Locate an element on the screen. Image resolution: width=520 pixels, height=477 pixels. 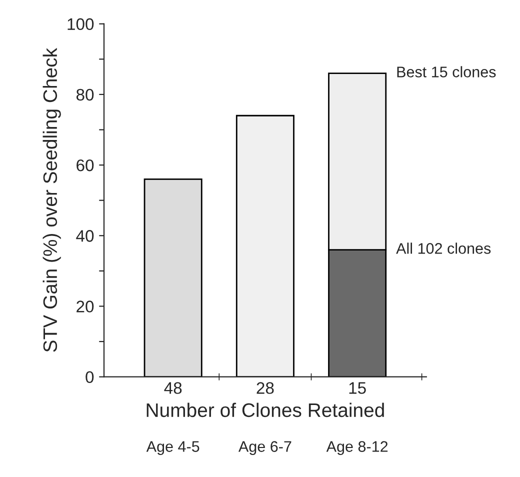
y-tick-label: 80 is located at coordinates (85, 94).